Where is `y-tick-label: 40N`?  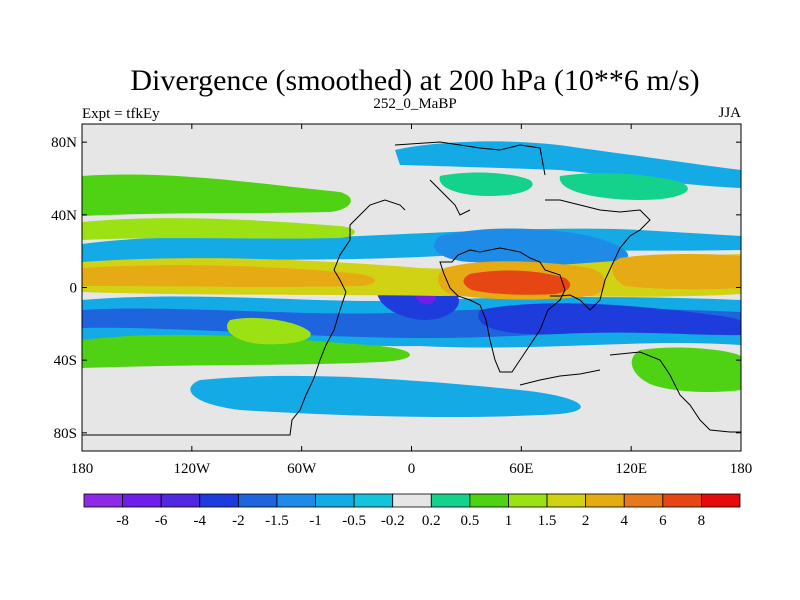
y-tick-label: 40N is located at coordinates (64, 216).